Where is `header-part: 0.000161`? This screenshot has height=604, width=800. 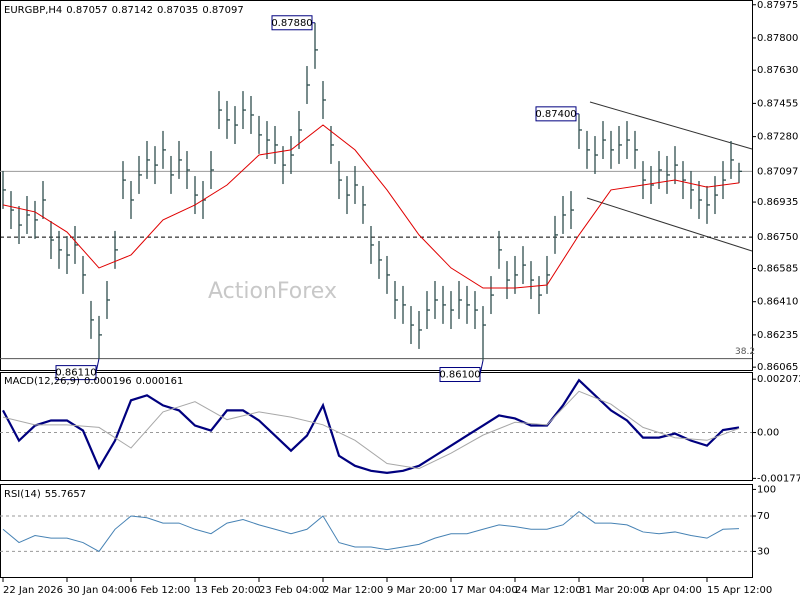
header-part: 0.000161 is located at coordinates (160, 381).